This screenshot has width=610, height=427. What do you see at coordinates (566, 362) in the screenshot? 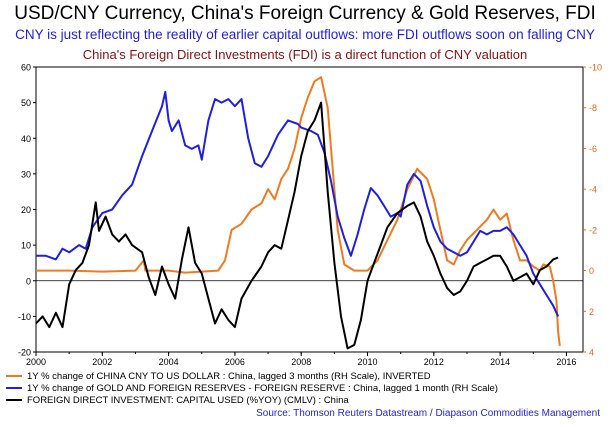
I see `x-tick-label: 2016` at bounding box center [566, 362].